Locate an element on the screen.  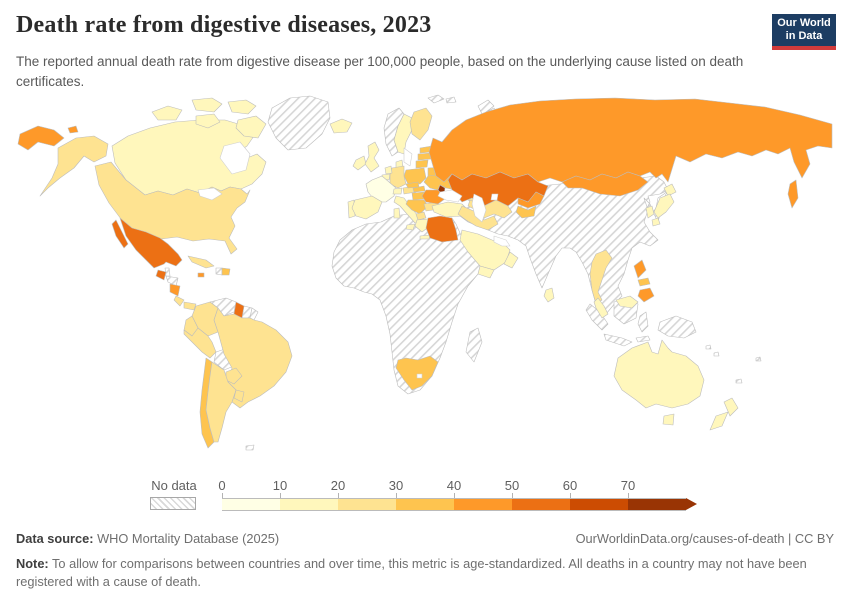
owid-logo: Our World in Data is located at coordinates (804, 32).